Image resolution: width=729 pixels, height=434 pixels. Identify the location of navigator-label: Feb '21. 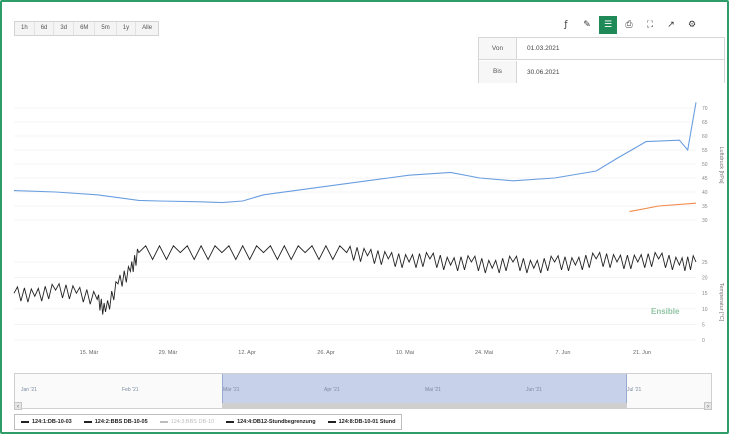
(130, 390).